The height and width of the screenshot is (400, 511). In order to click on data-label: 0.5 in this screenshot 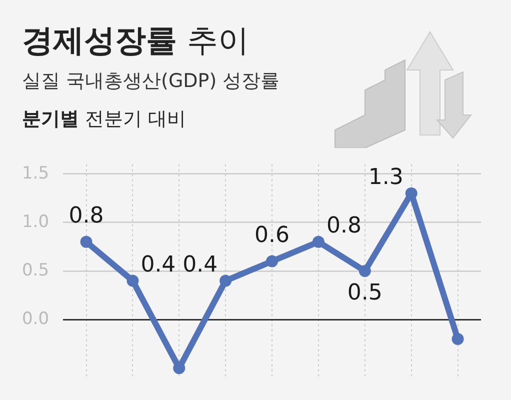, I will do `click(364, 293)`.